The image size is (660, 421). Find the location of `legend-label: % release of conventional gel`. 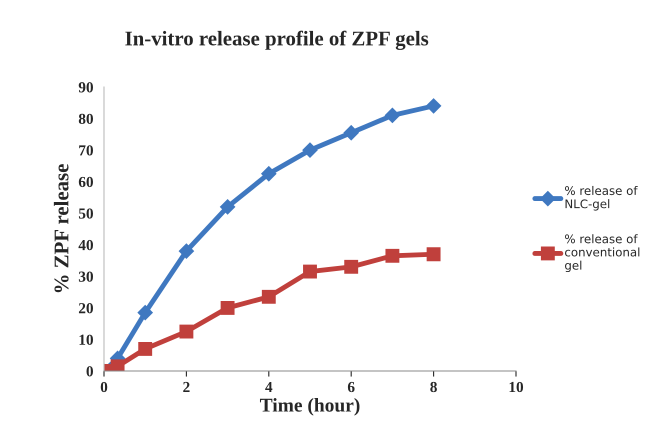

legend-label: % release of conventional gel is located at coordinates (602, 253).